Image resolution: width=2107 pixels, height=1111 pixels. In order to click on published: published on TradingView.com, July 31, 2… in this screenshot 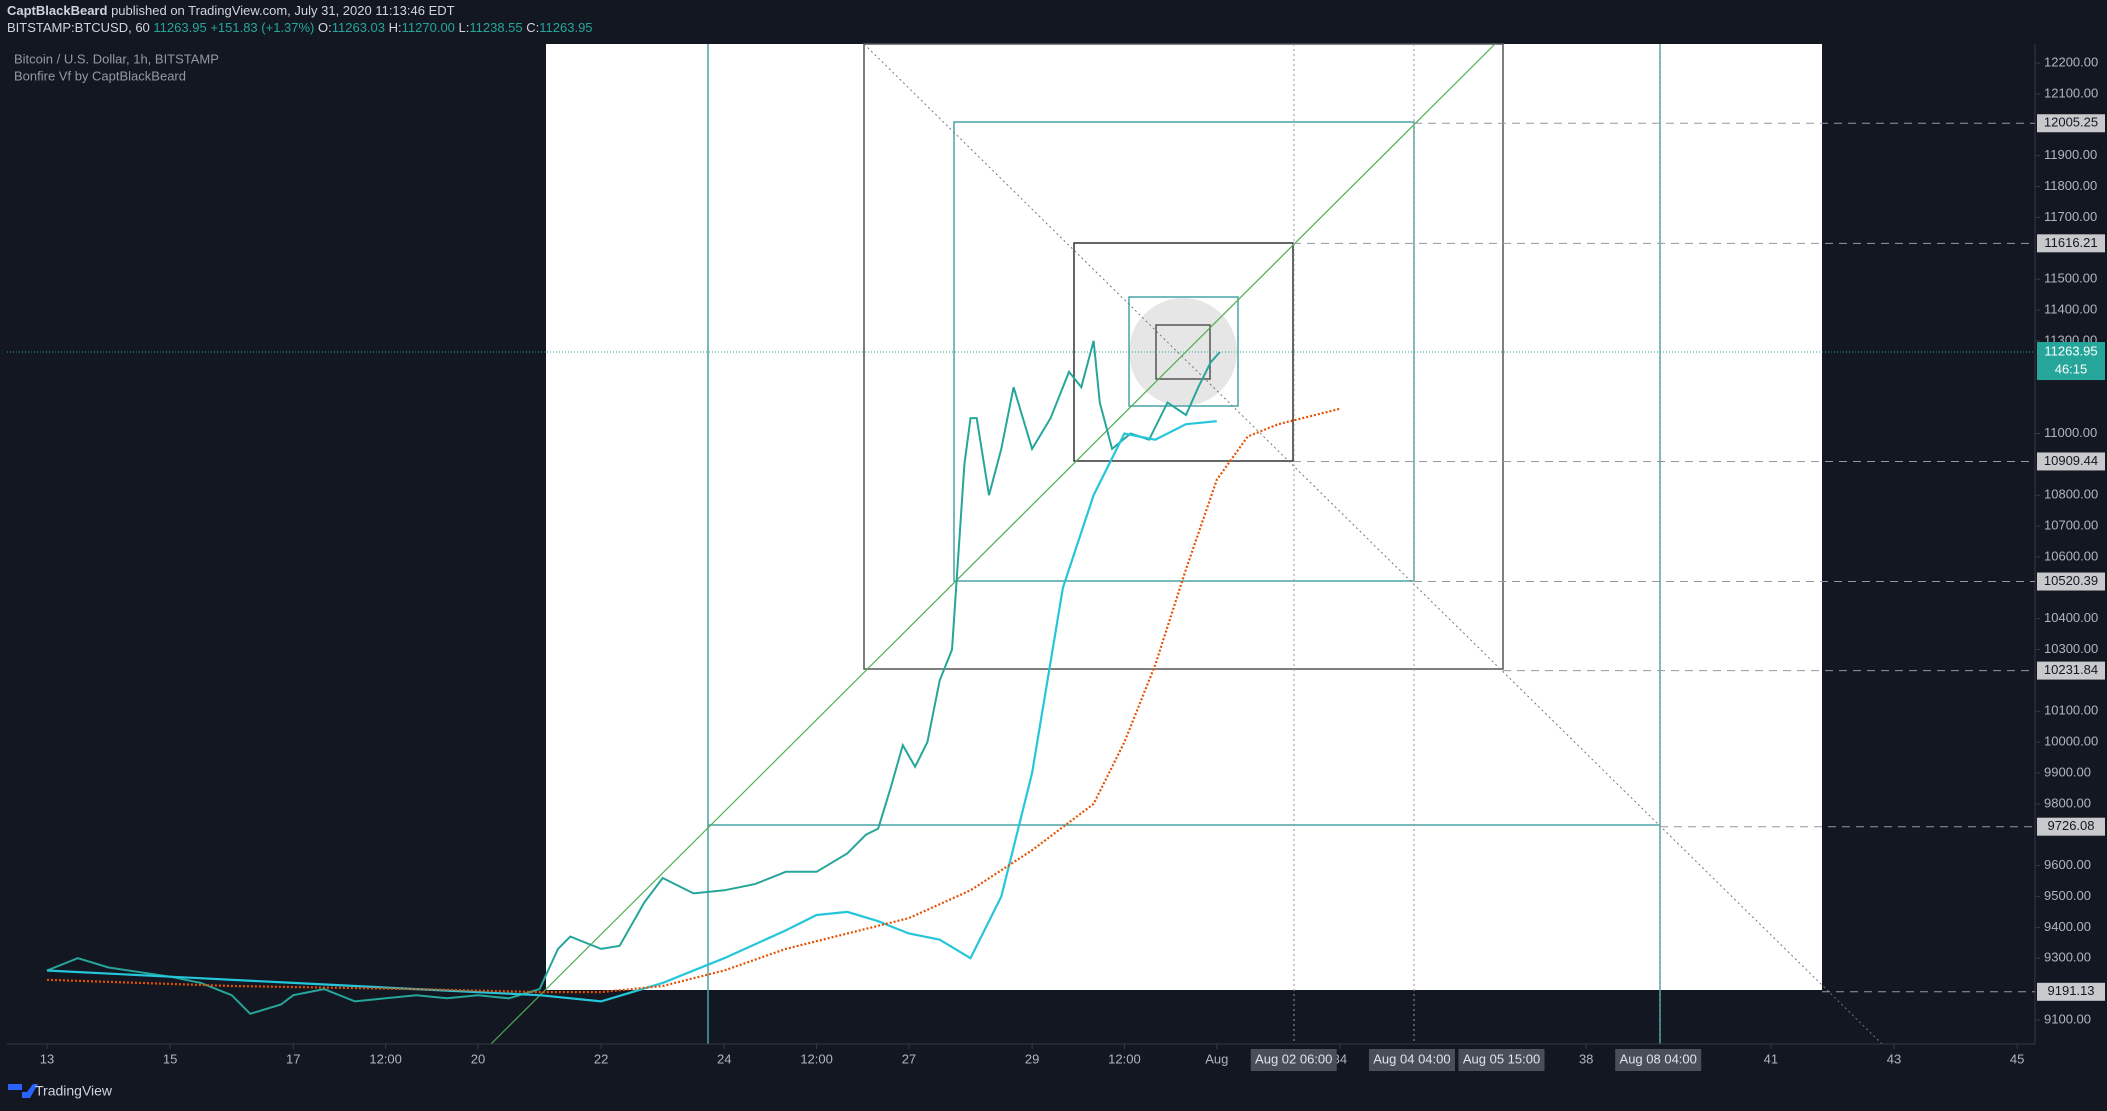, I will do `click(283, 10)`.